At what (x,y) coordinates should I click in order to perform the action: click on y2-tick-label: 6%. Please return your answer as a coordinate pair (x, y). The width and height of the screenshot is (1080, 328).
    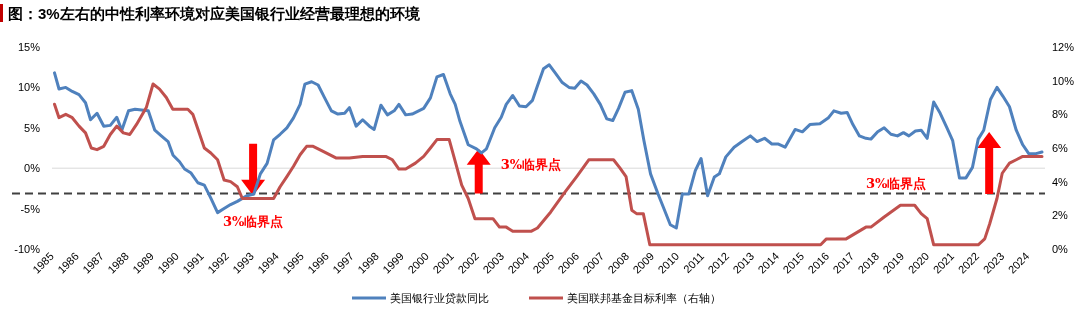
    Looking at the image, I should click on (1060, 148).